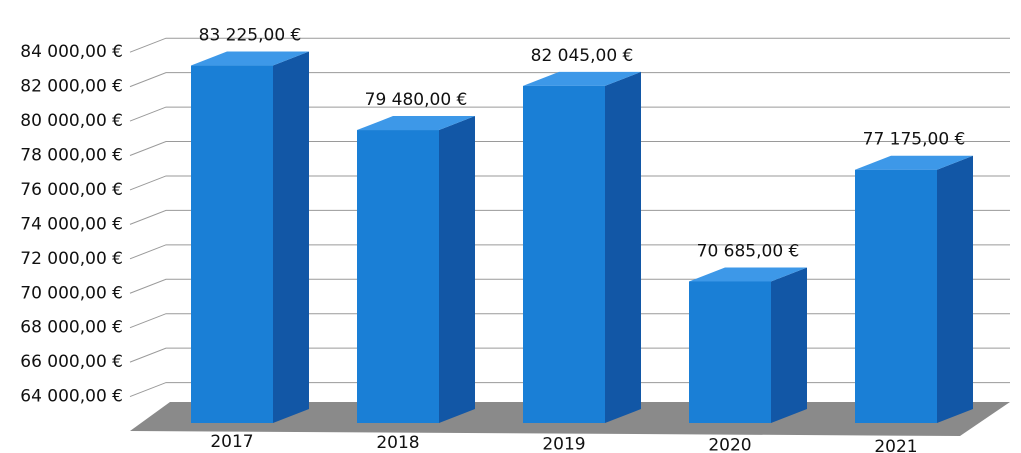 The height and width of the screenshot is (453, 1021). Describe the element at coordinates (729, 444) in the screenshot. I see `x-tick-label: 2020` at that location.